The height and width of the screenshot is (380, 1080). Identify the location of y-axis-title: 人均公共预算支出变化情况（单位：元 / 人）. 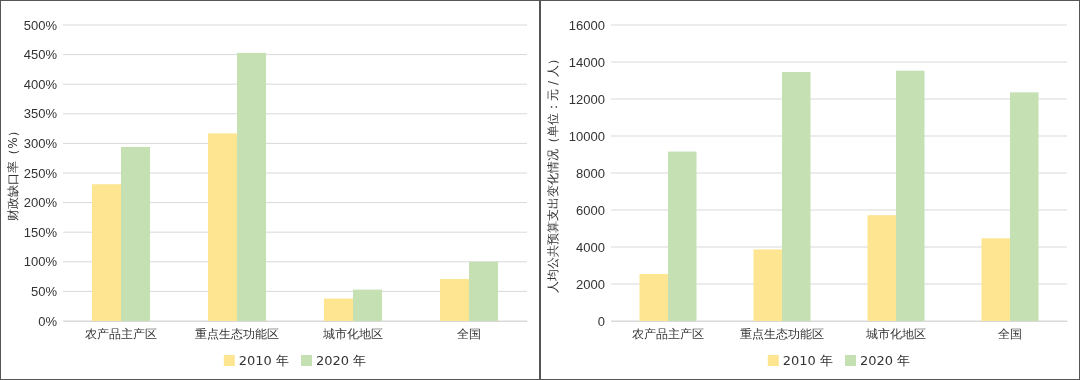
(553, 173).